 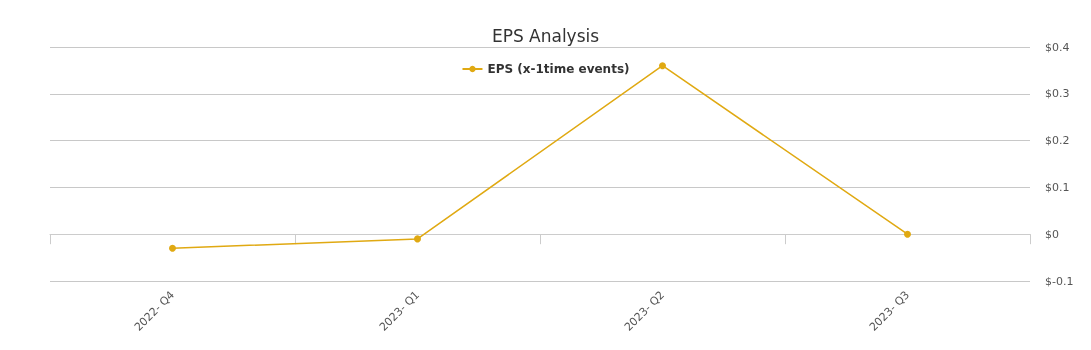 What do you see at coordinates (558, 69) in the screenshot?
I see `legend-label: EPS (x-1time events)` at bounding box center [558, 69].